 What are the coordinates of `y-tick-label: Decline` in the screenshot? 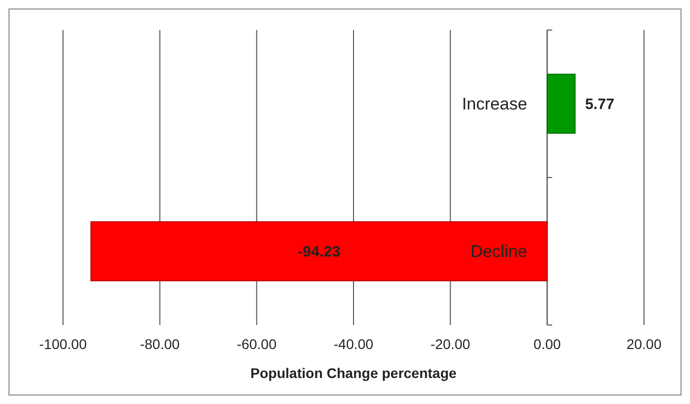 It's located at (499, 252).